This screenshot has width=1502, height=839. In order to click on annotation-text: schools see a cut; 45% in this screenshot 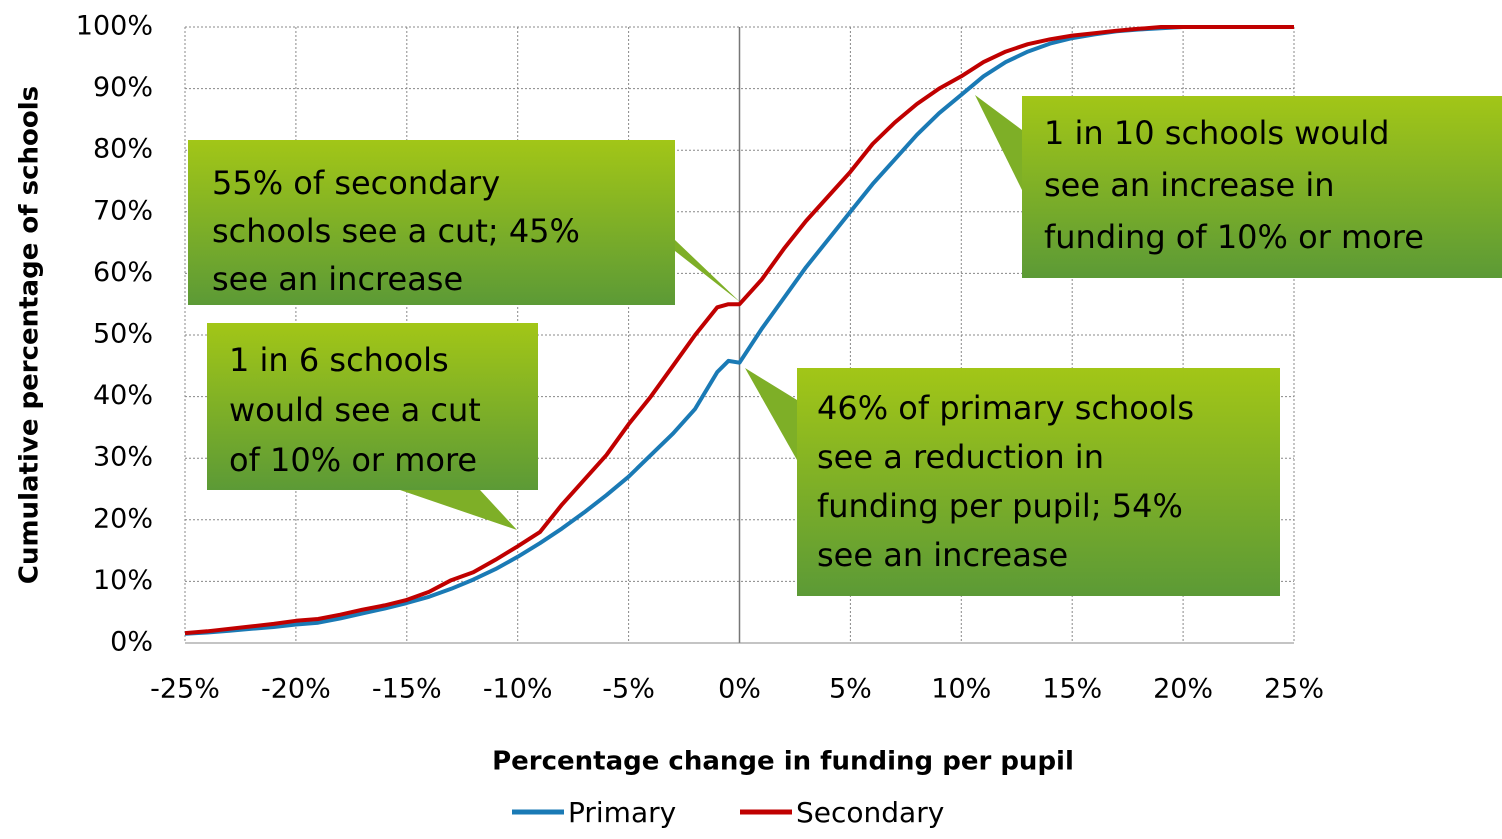, I will do `click(396, 231)`.